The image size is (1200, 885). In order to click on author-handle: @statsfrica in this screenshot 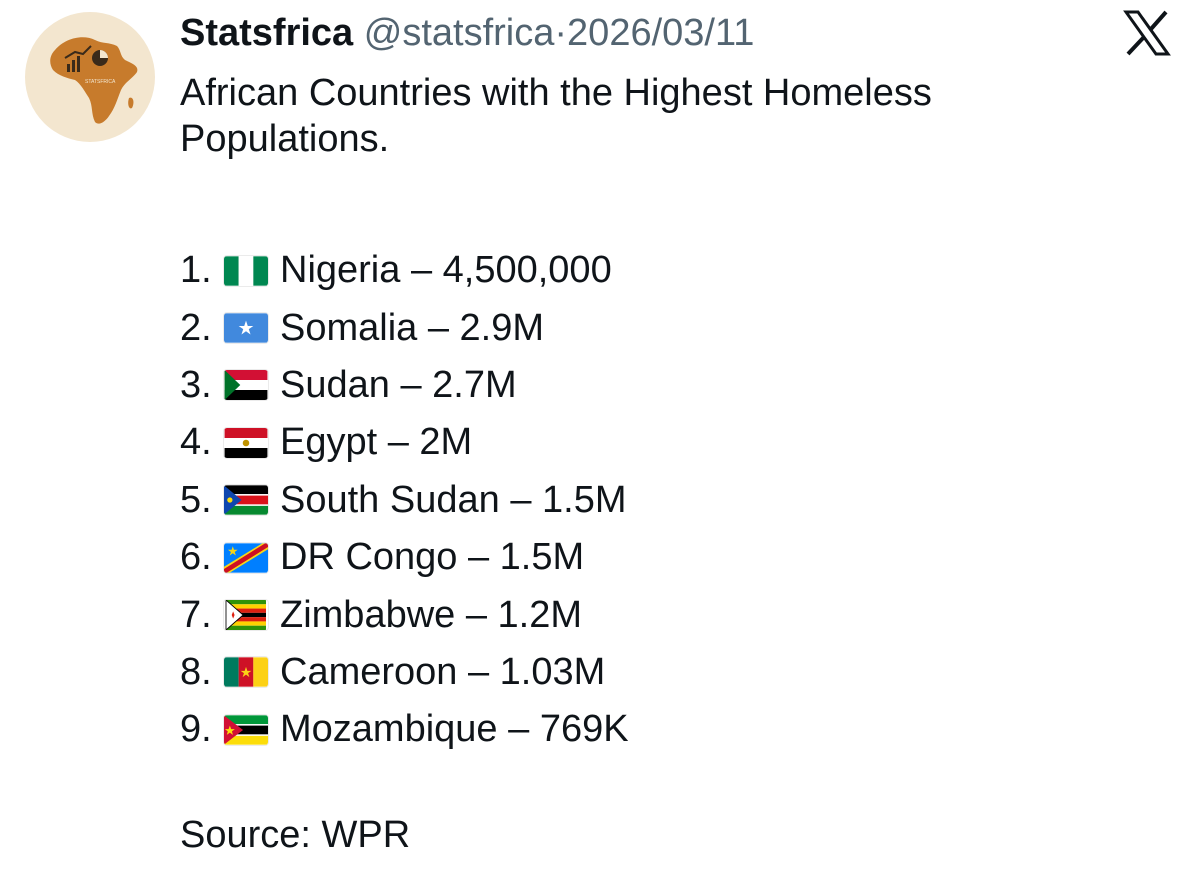, I will do `click(459, 33)`.